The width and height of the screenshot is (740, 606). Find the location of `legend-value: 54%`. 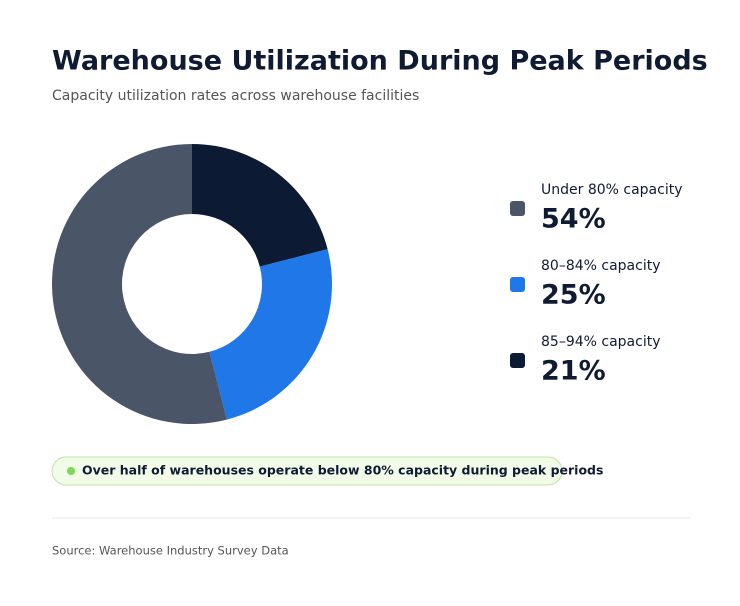

legend-value: 54% is located at coordinates (573, 219).